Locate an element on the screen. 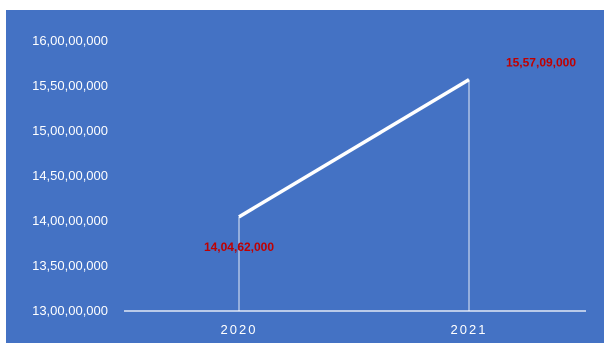 The height and width of the screenshot is (349, 610). x-axis-tick-labels: 2020 2021 is located at coordinates (354, 329).